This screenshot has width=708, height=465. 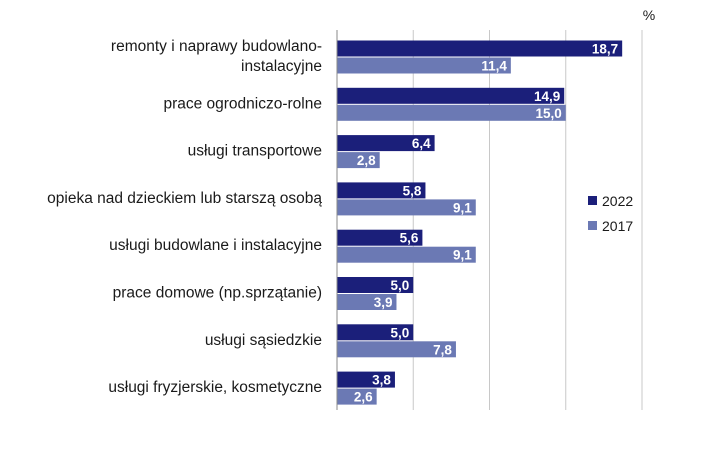 What do you see at coordinates (442, 349) in the screenshot?
I see `data-label: 7,8` at bounding box center [442, 349].